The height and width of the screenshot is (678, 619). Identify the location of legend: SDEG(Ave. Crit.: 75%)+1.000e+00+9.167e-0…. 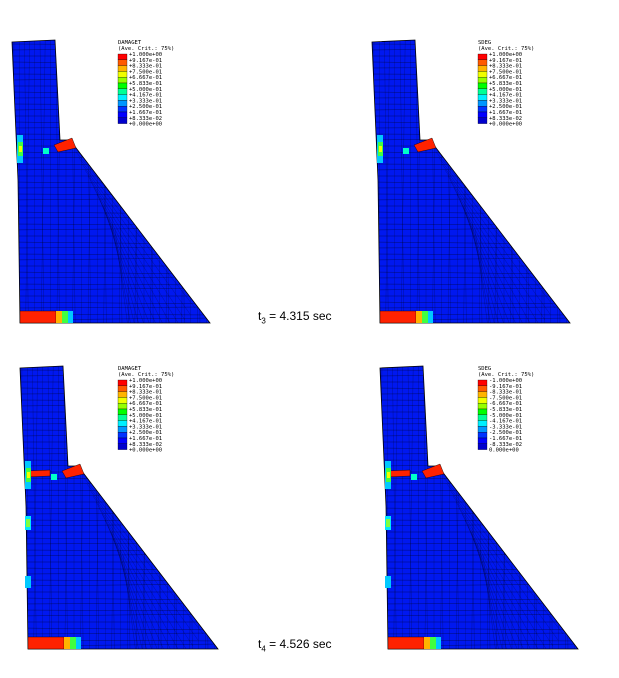
(505, 84).